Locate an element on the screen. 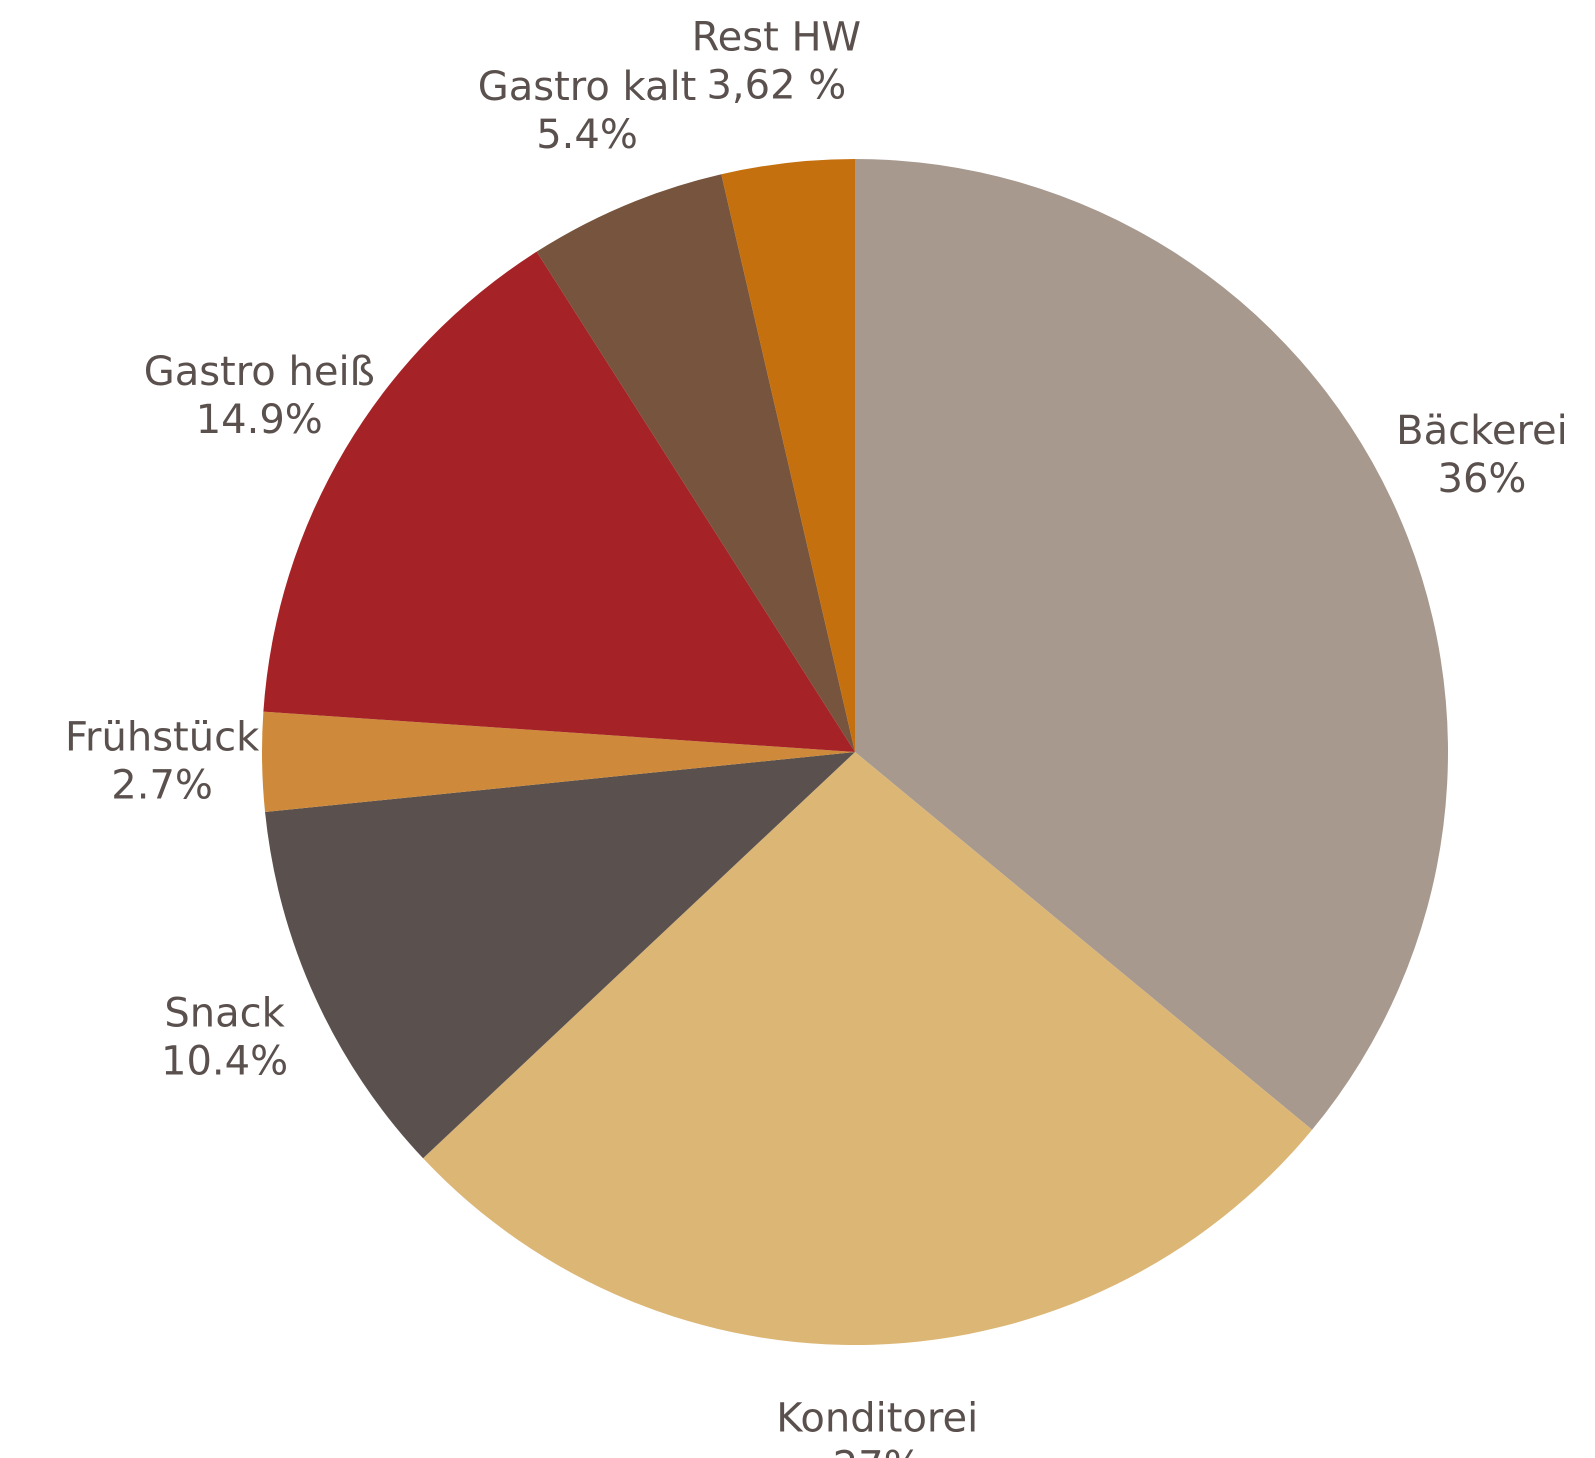 The width and height of the screenshot is (1595, 1458). slice-value-label: 10.4% is located at coordinates (224, 1062).